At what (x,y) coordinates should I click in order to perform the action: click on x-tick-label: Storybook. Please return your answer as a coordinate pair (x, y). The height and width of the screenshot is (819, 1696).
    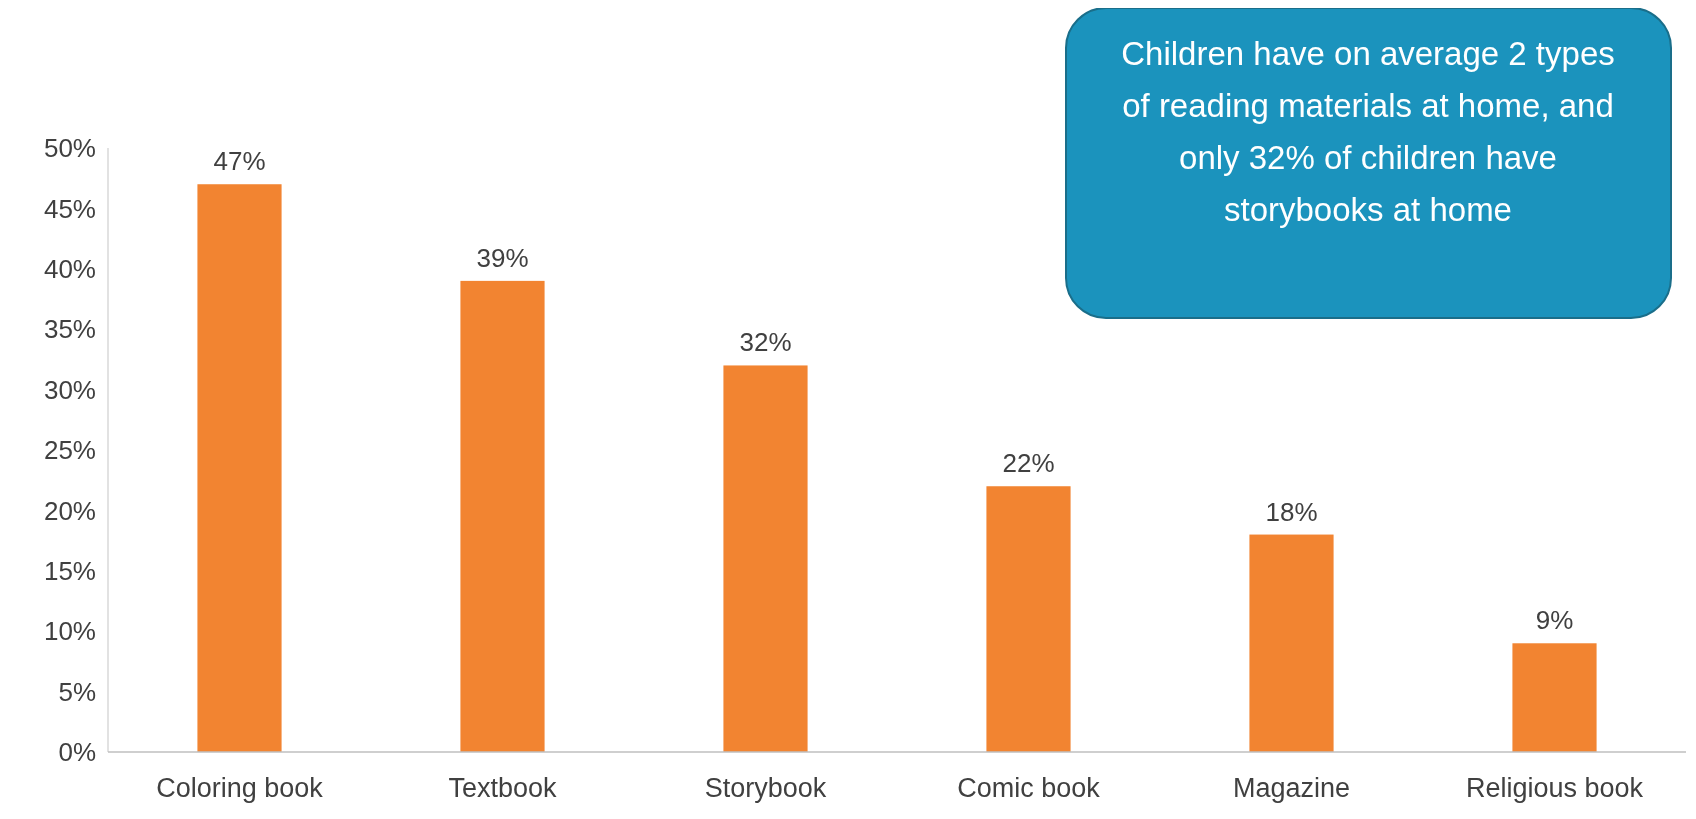
    Looking at the image, I should click on (765, 788).